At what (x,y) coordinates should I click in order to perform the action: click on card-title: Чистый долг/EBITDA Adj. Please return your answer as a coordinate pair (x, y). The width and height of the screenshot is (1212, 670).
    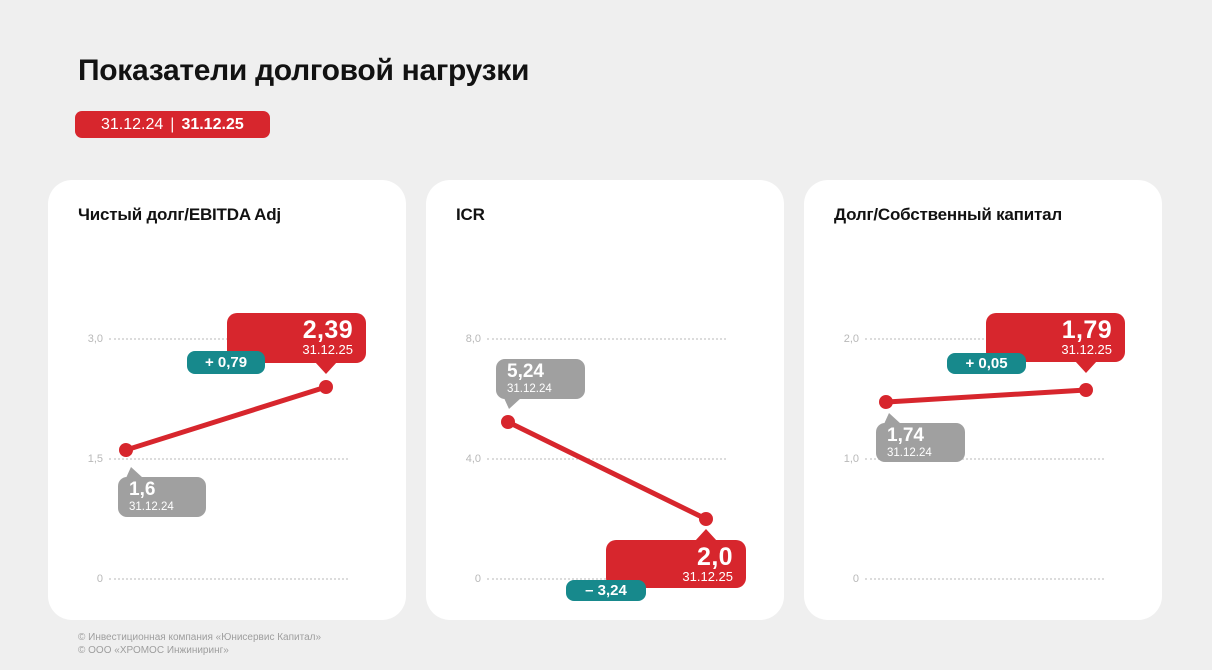
    Looking at the image, I should click on (179, 214).